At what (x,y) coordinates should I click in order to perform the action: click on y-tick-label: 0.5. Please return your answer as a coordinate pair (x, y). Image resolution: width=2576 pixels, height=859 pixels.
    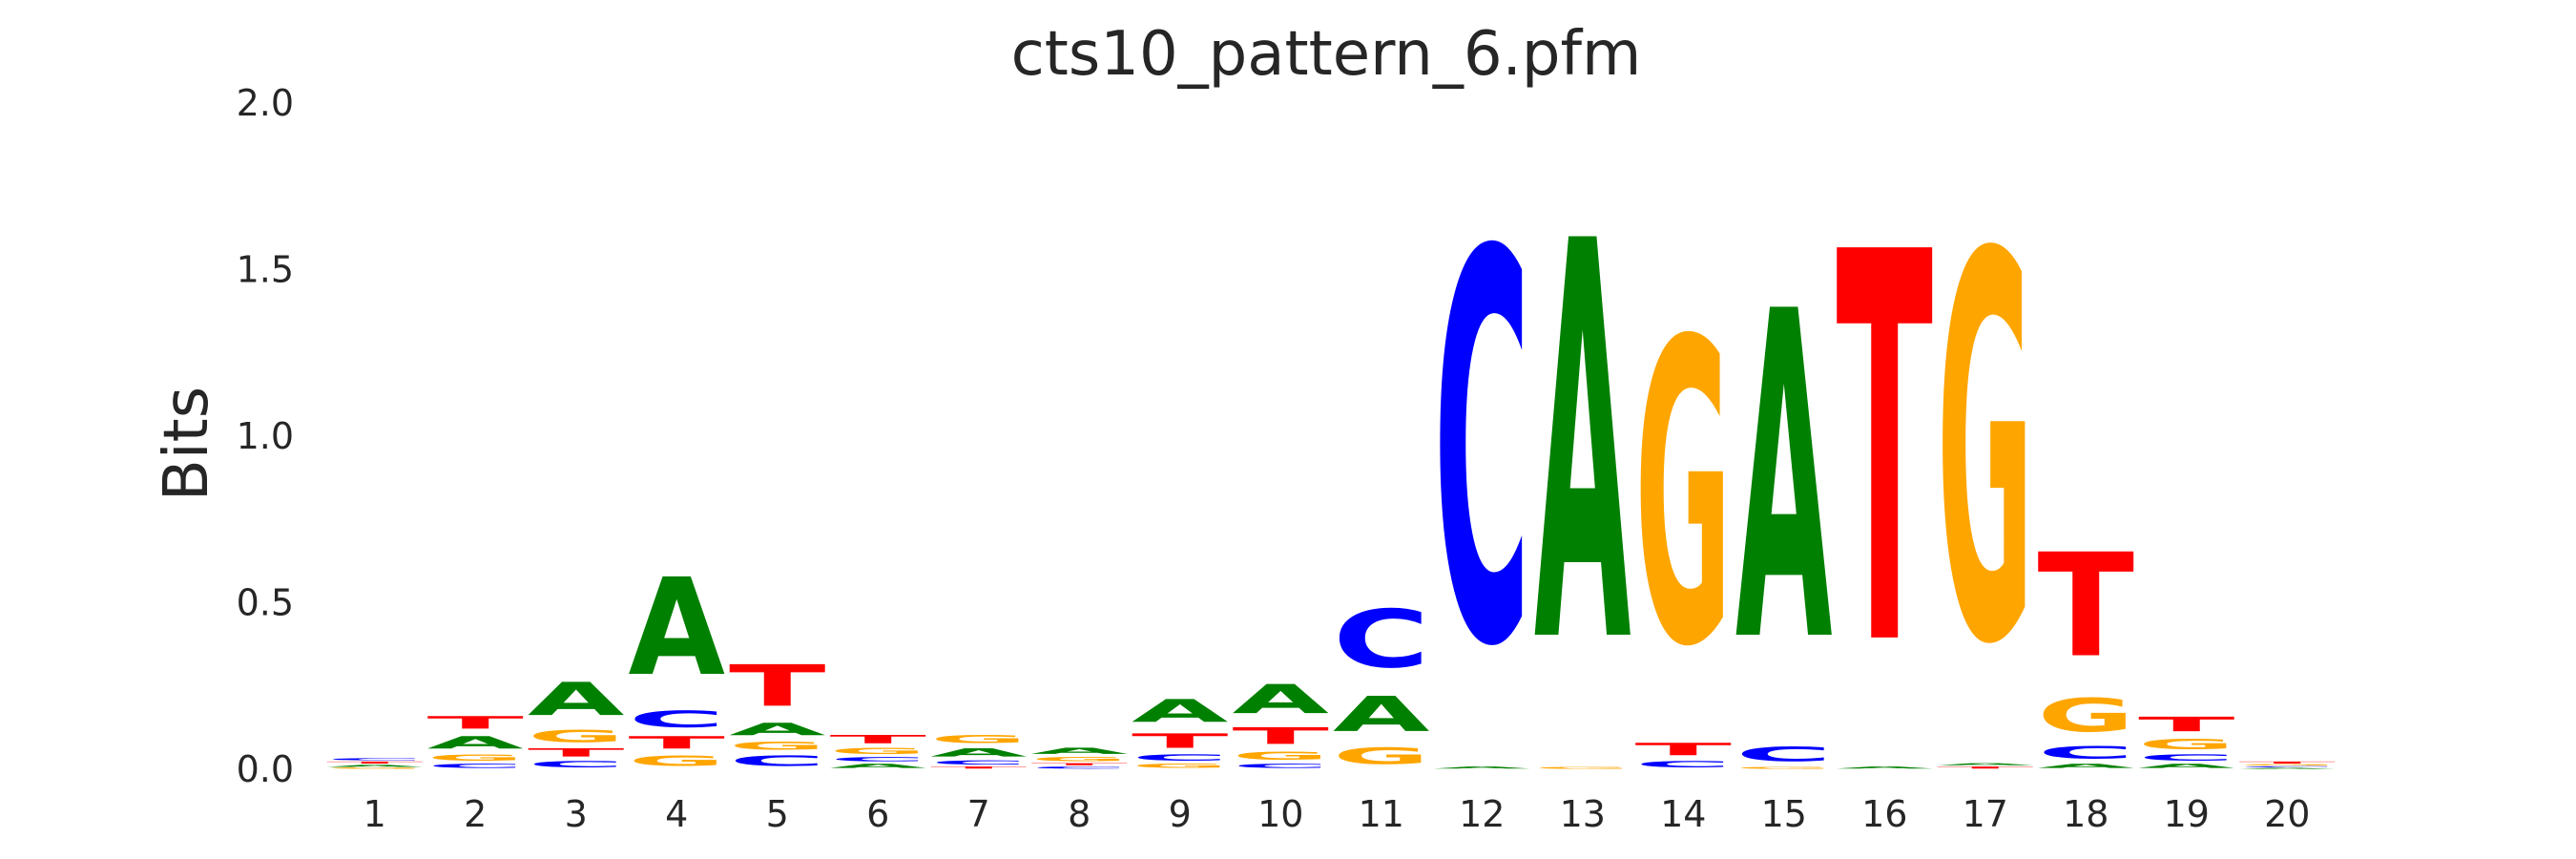
    Looking at the image, I should click on (265, 603).